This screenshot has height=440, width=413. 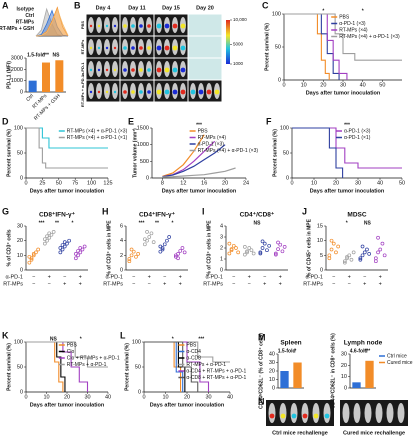 What do you see at coordinates (193, 358) in the screenshot?
I see `legend-label: α-CD8` at bounding box center [193, 358].